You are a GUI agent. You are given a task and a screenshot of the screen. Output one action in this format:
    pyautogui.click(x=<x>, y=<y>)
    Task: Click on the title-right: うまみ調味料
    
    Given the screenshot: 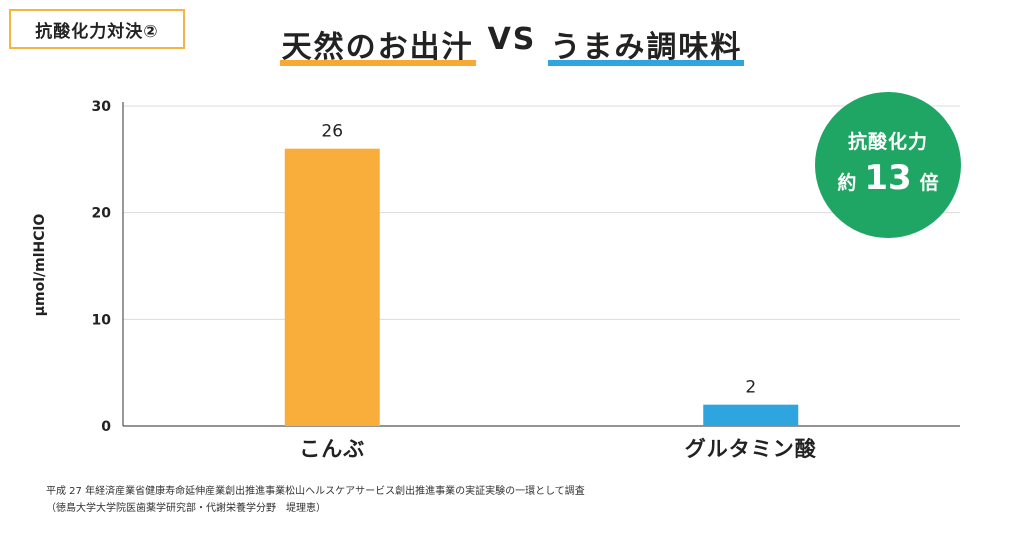 What is the action you would take?
    pyautogui.click(x=646, y=44)
    